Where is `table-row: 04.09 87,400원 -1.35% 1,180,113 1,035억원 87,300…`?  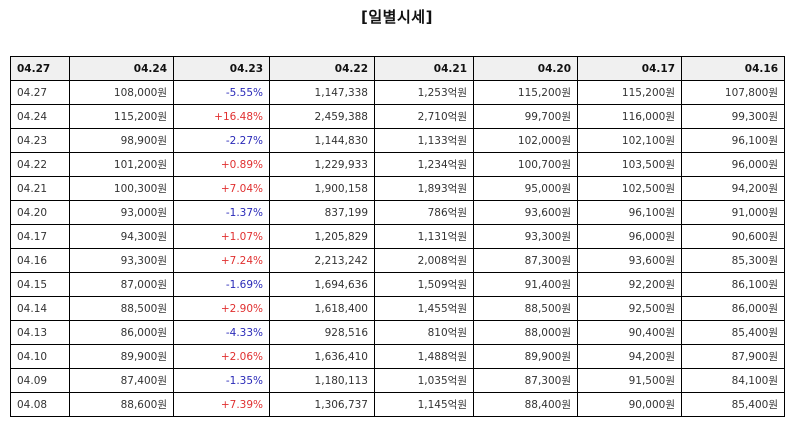
table-row: 04.09 87,400원 -1.35% 1,180,113 1,035억원 87,300… is located at coordinates (397, 380).